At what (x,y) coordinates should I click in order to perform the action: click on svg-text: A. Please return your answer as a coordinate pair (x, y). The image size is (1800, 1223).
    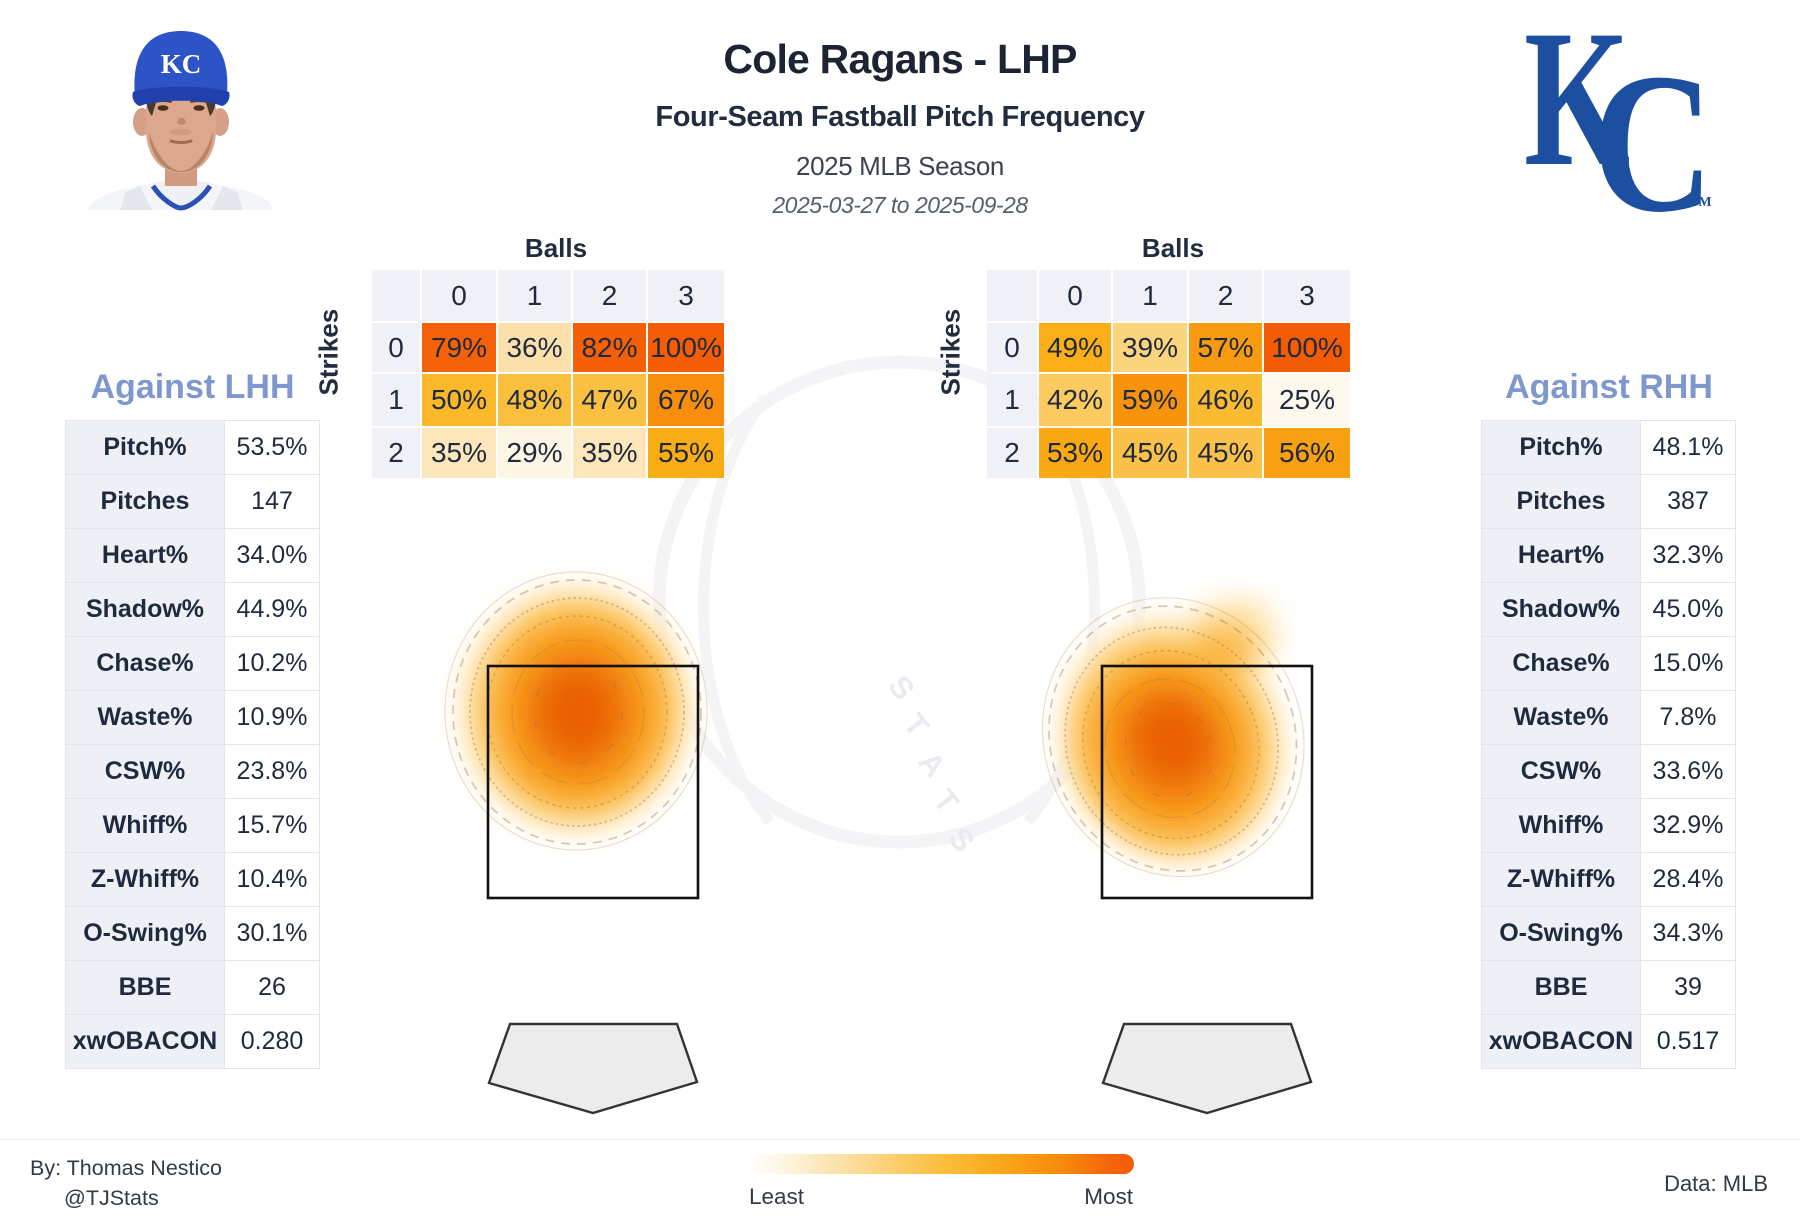
    Looking at the image, I should click on (931, 764).